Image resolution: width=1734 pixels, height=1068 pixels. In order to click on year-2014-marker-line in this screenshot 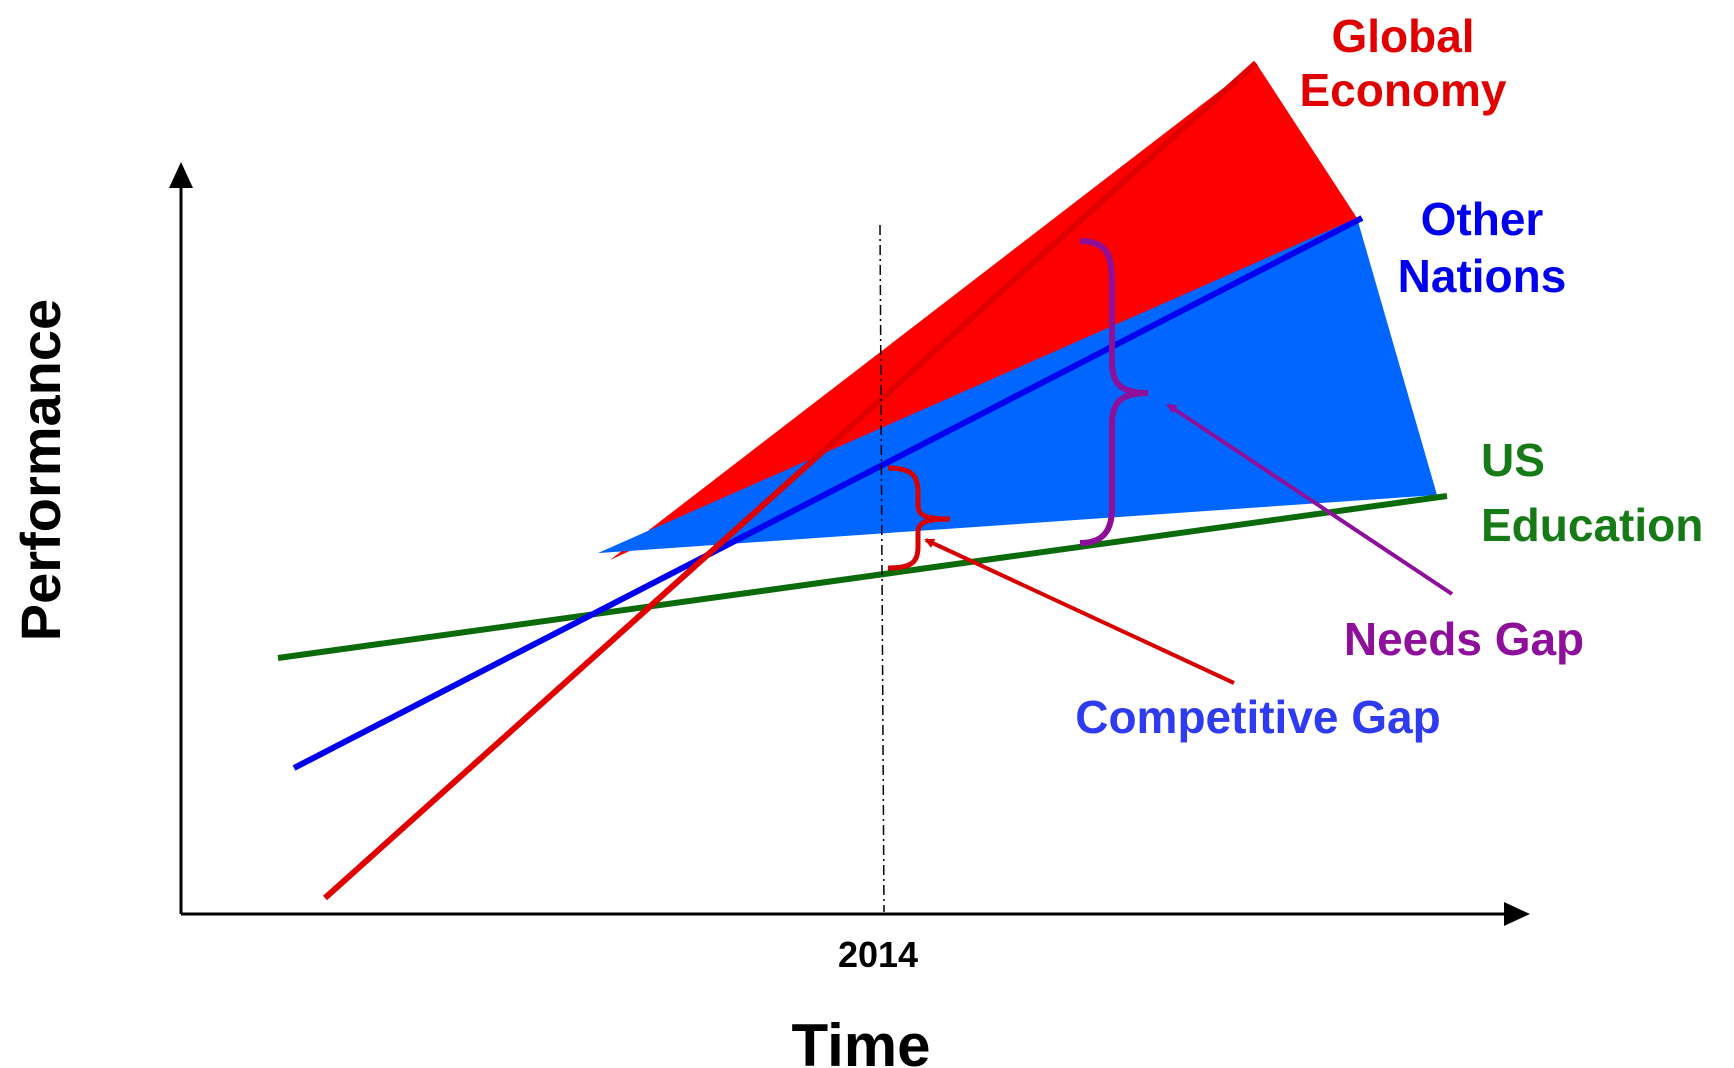, I will do `click(882, 568)`.